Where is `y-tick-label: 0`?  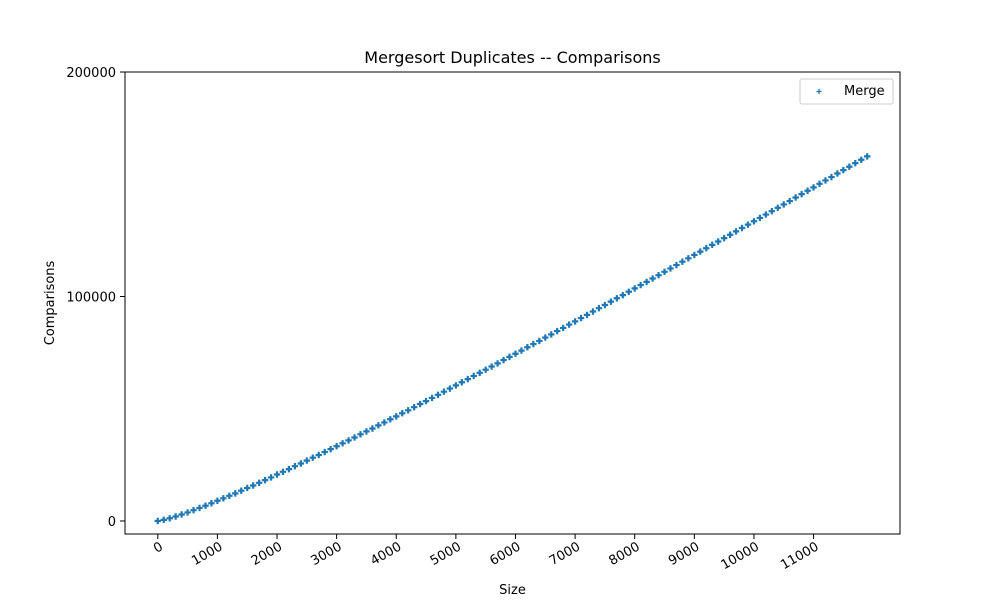 y-tick-label: 0 is located at coordinates (112, 522).